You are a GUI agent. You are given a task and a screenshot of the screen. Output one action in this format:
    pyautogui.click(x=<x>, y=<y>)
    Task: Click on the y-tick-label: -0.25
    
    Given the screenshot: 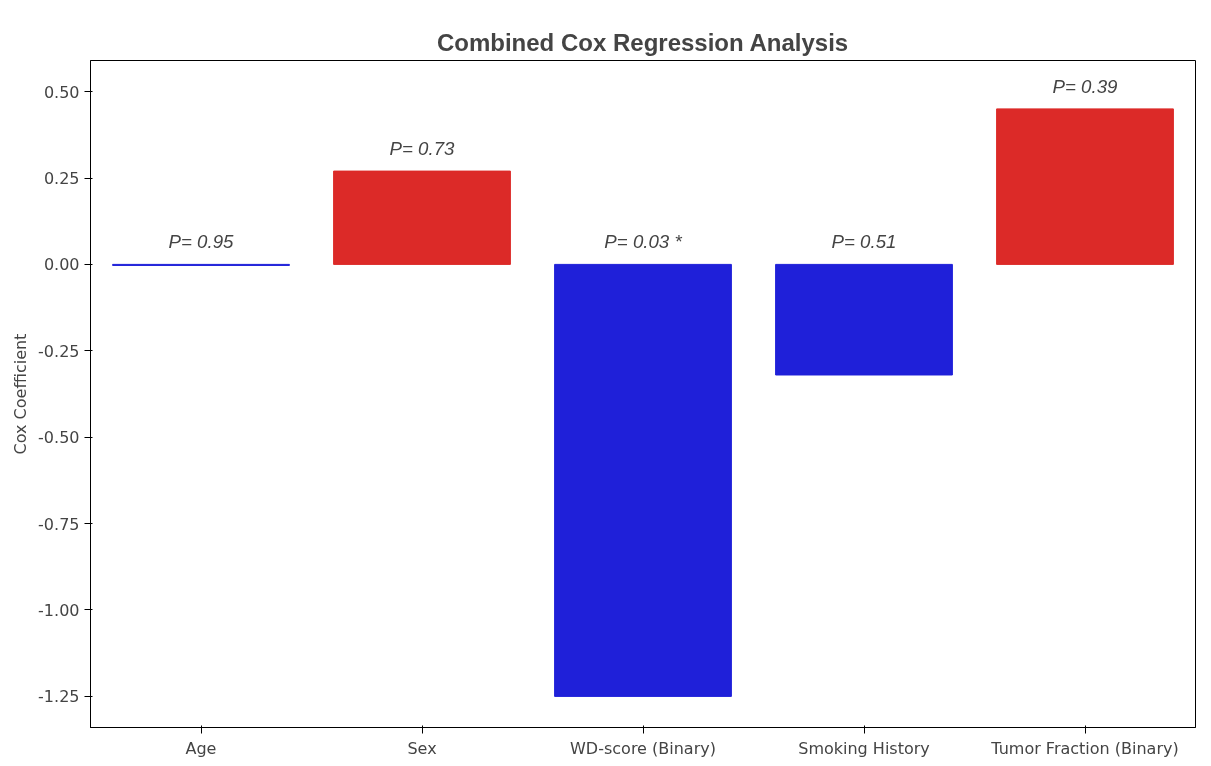 What is the action you would take?
    pyautogui.click(x=59, y=351)
    